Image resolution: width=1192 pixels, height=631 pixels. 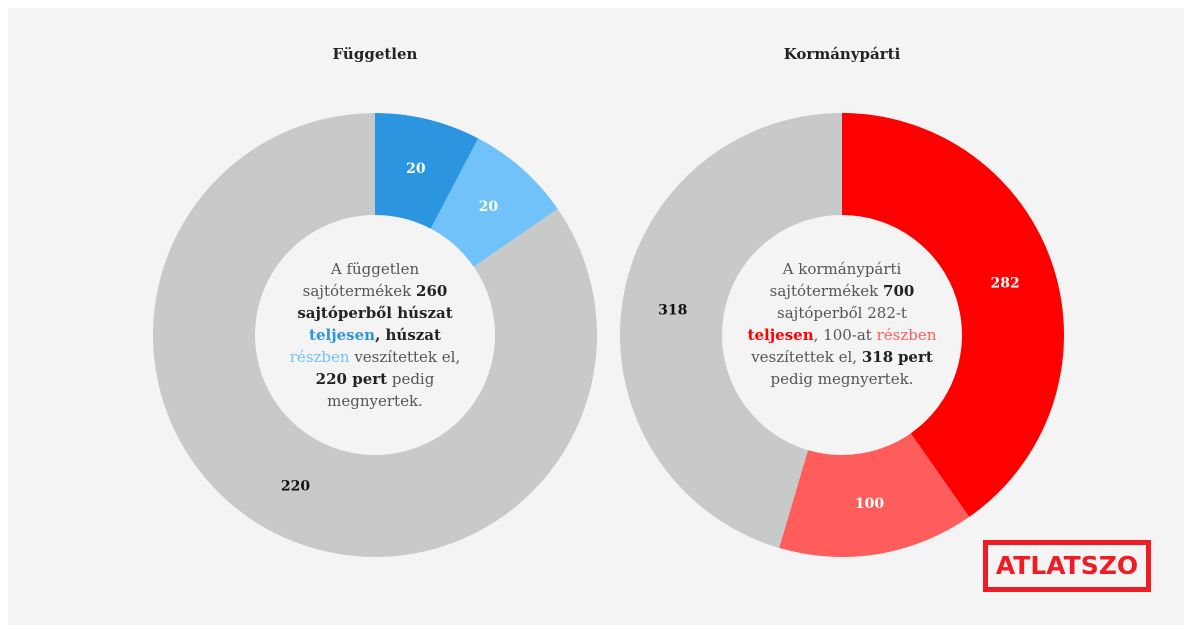 What do you see at coordinates (672, 311) in the screenshot?
I see `data-label: 318` at bounding box center [672, 311].